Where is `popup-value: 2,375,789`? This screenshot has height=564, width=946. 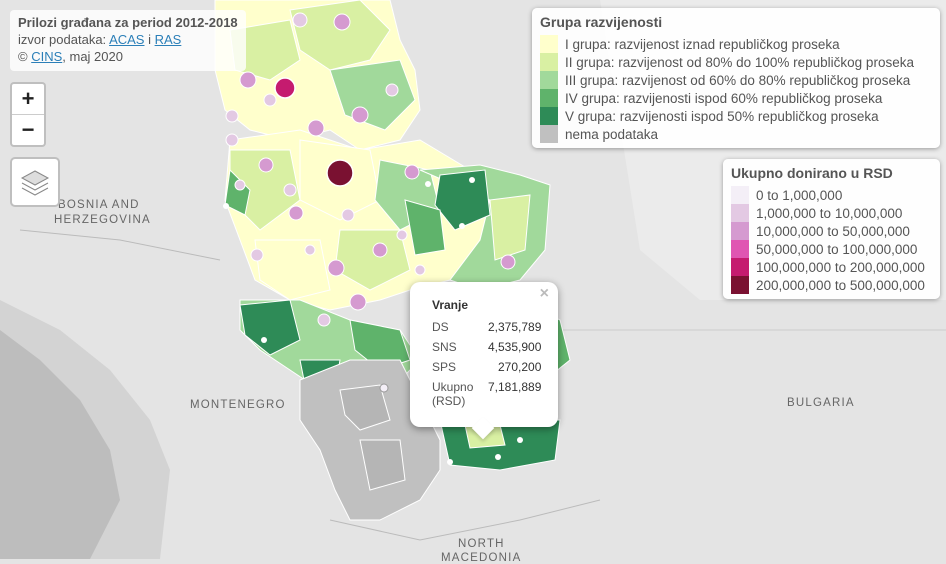
popup-value: 2,375,789 is located at coordinates (515, 327).